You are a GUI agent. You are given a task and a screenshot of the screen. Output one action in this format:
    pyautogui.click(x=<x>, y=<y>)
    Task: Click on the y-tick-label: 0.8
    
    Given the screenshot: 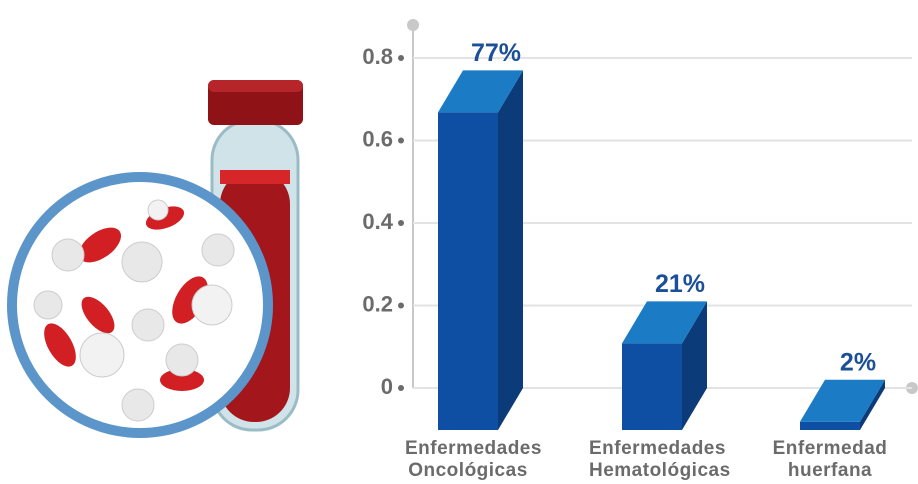 What is the action you would take?
    pyautogui.click(x=377, y=56)
    